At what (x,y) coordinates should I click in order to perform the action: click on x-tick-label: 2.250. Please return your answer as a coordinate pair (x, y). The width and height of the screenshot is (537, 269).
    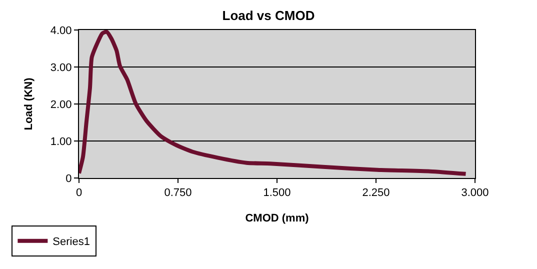
    Looking at the image, I should click on (376, 193).